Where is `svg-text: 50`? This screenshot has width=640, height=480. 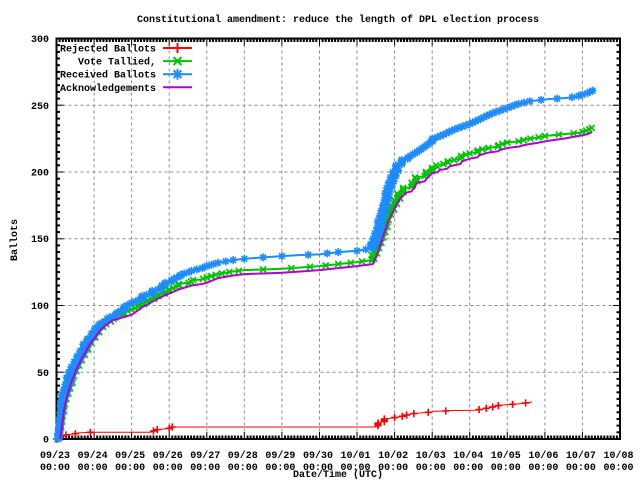 svg-text: 50 is located at coordinates (43, 374).